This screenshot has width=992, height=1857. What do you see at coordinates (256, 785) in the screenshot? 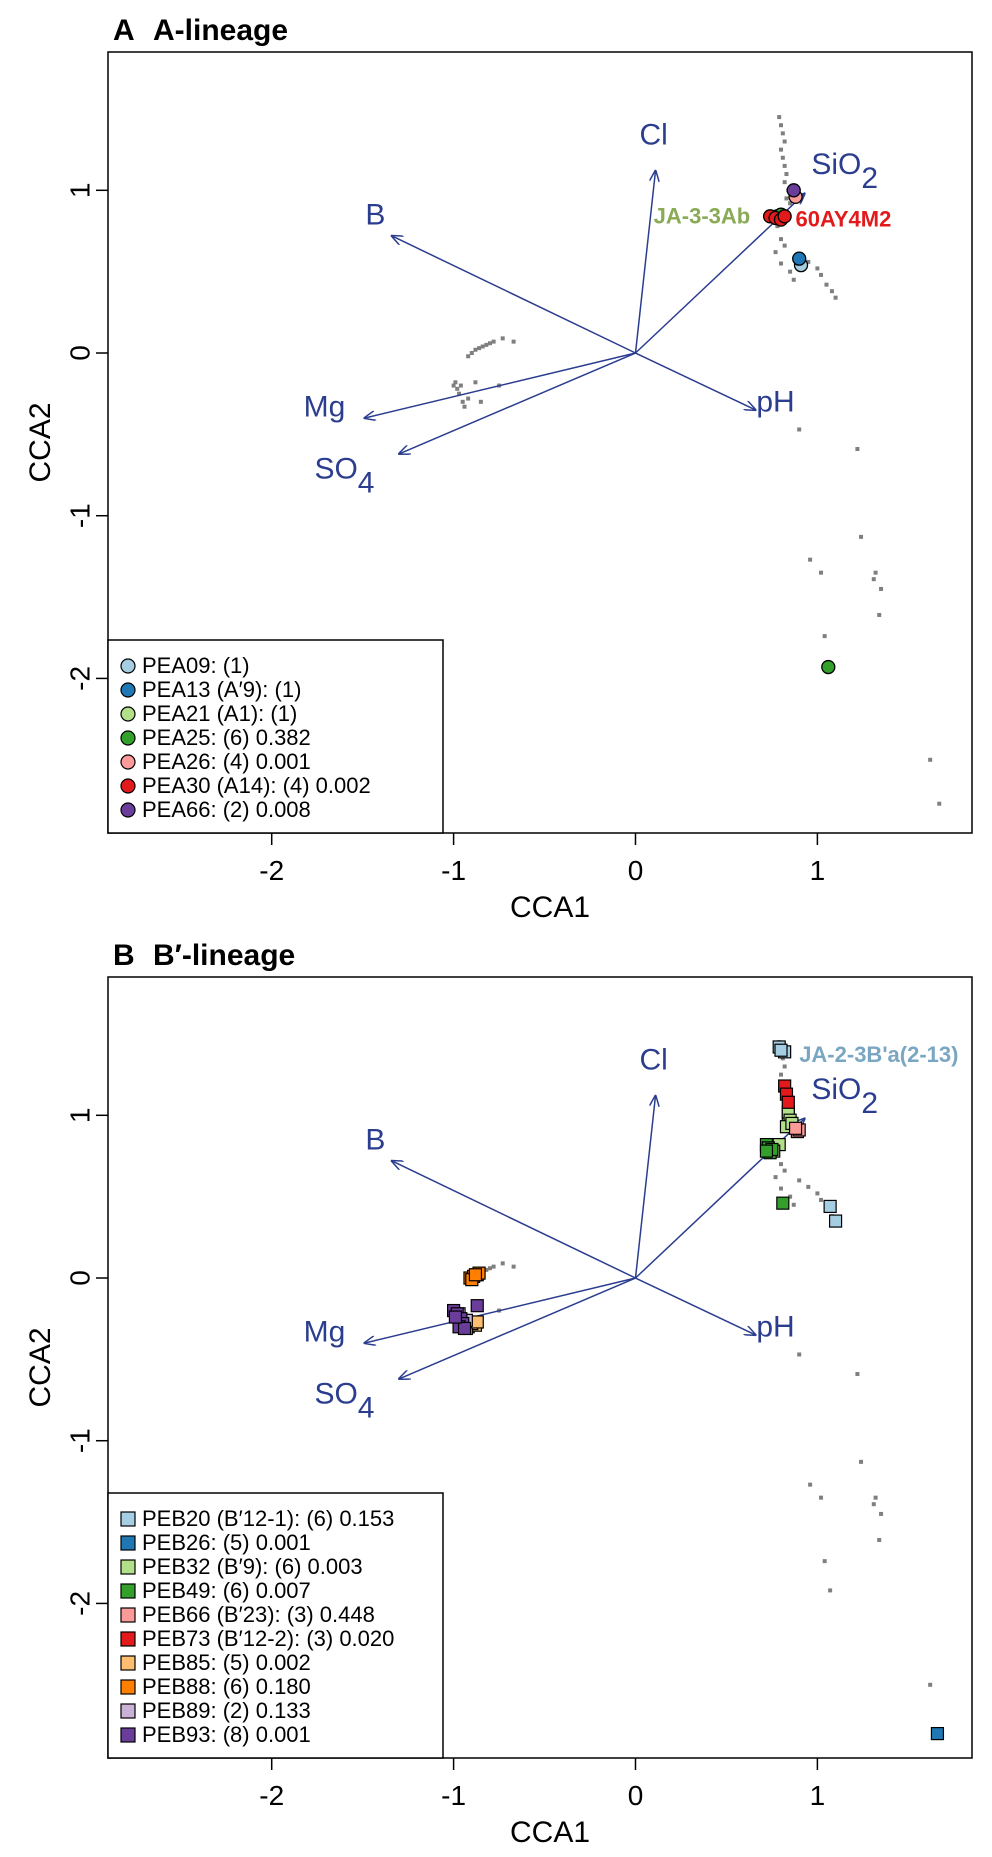
I see `legend-label: PEA30 (A14): (4) 0.002` at bounding box center [256, 785].